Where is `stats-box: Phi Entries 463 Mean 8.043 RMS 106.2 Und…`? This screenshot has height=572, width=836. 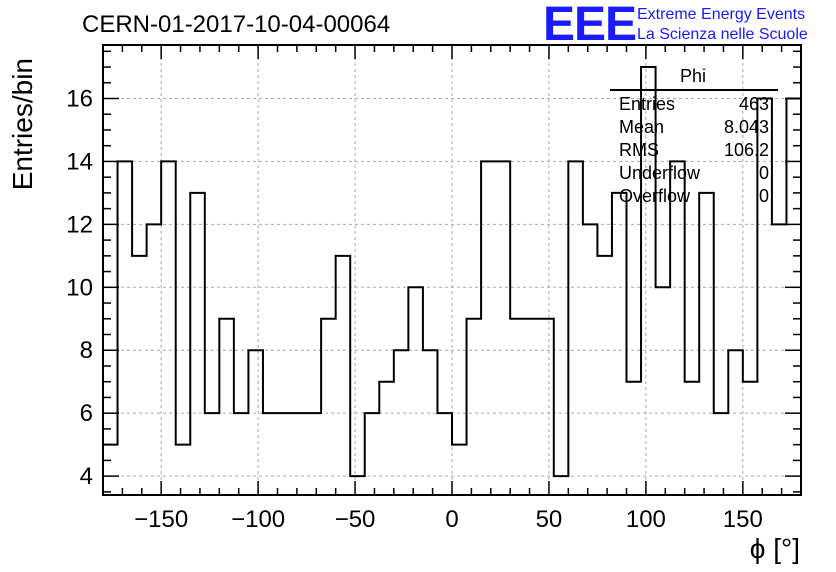 stats-box: Phi Entries 463 Mean 8.043 RMS 106.2 Und… is located at coordinates (694, 136).